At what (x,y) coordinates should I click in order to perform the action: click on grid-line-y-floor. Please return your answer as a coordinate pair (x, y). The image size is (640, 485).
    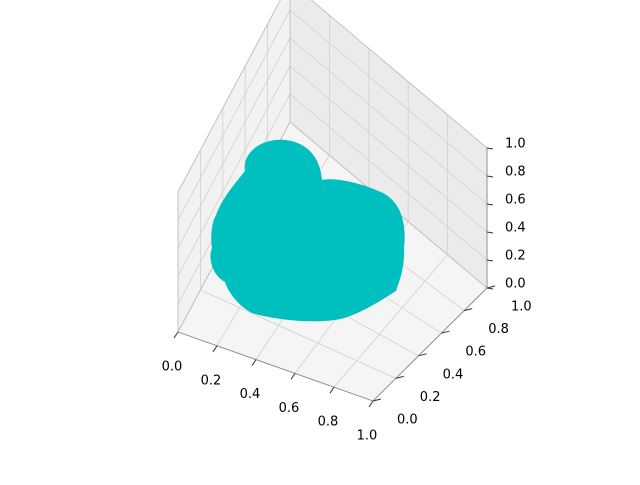
    Looking at the image, I should click on (298, 334).